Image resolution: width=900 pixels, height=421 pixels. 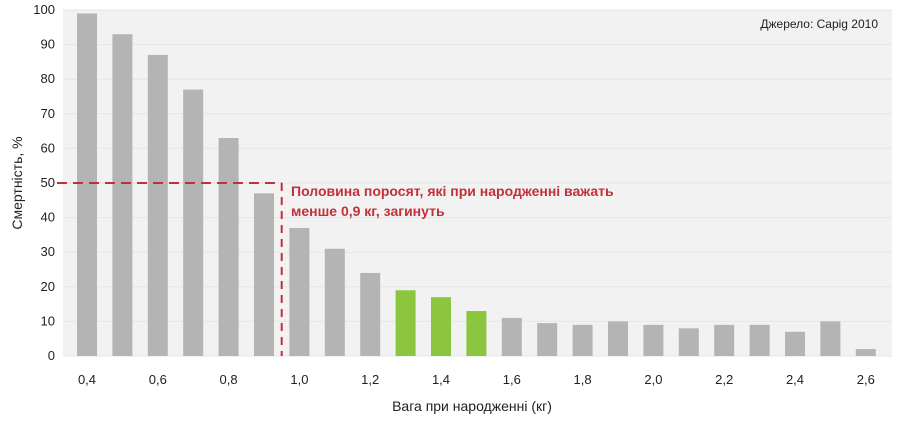 I want to click on y-tick-label: 90, so click(x=48, y=44).